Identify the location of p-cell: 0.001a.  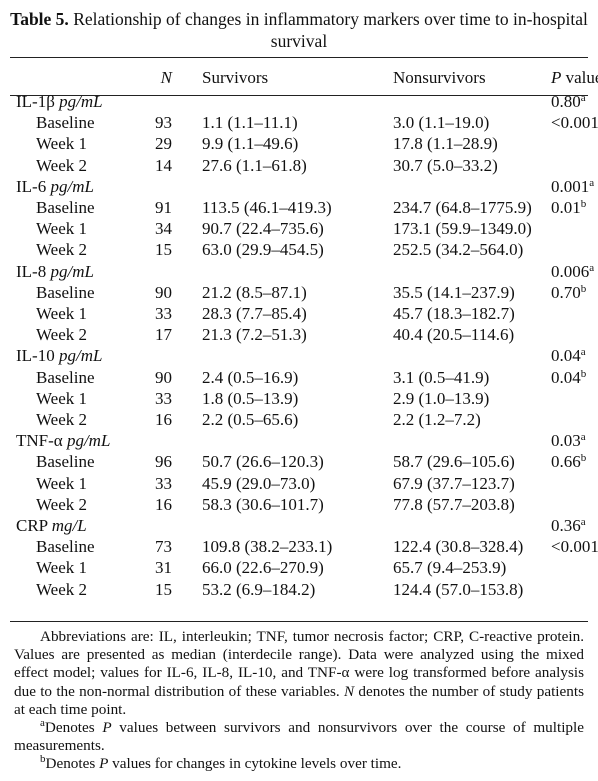
(572, 186).